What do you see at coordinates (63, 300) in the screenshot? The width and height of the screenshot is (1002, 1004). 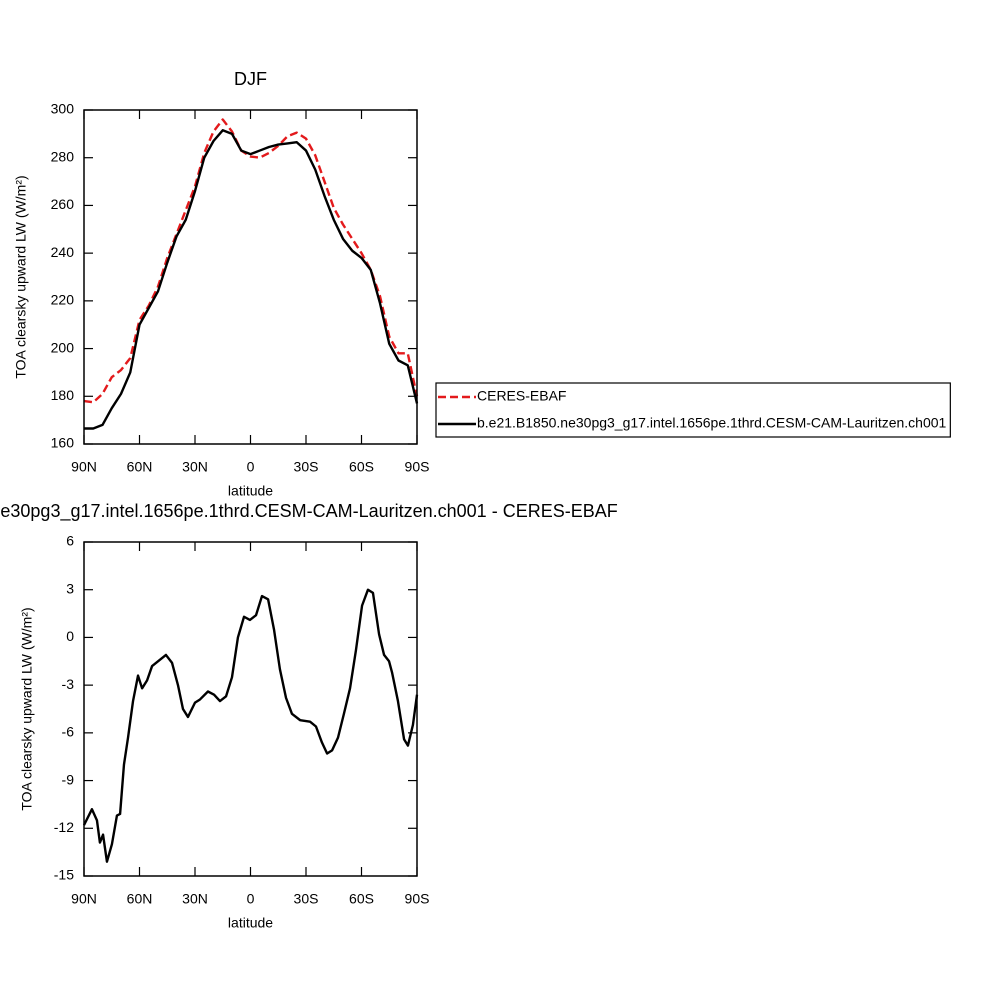 I see `y-tick-label: 220` at bounding box center [63, 300].